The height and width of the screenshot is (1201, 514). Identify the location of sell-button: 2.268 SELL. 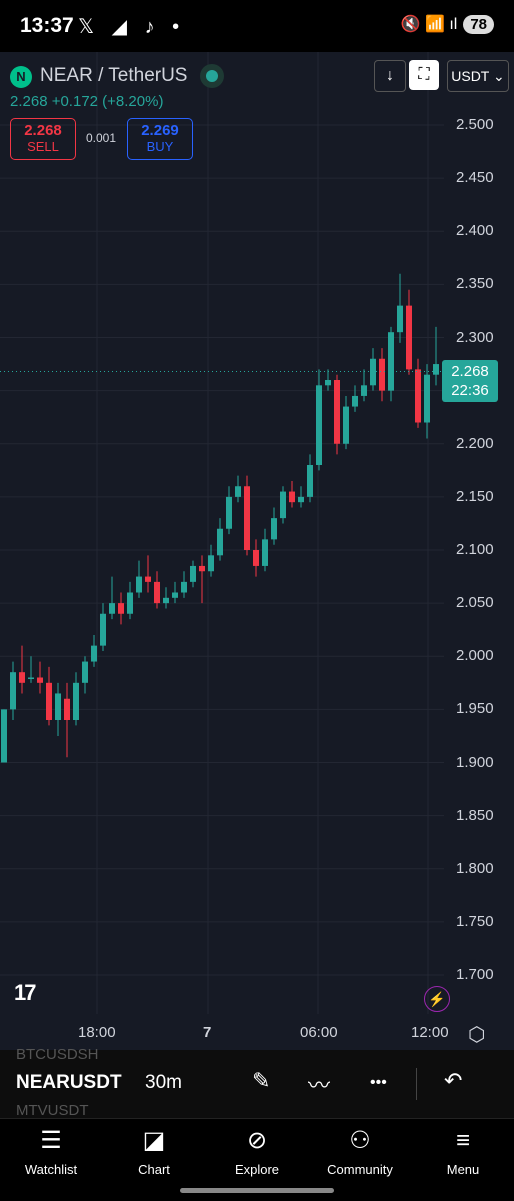
(43, 139).